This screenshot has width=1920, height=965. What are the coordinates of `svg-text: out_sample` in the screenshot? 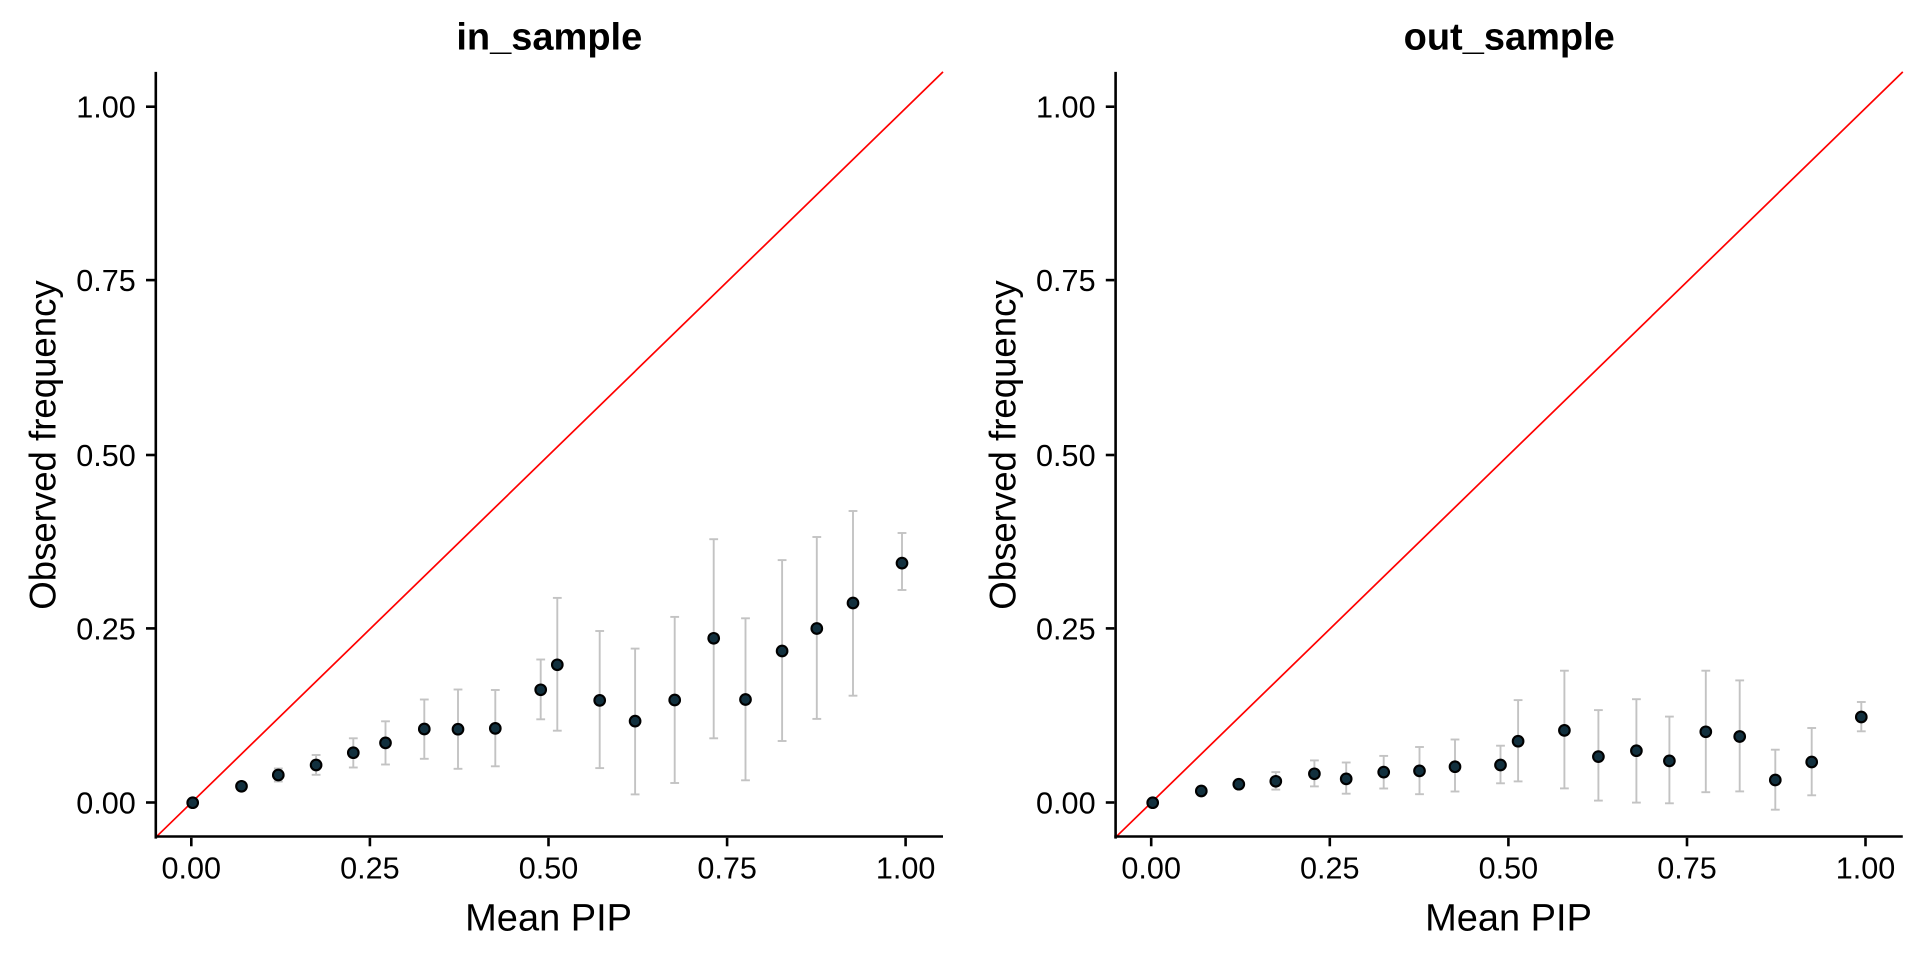 It's located at (1509, 38).